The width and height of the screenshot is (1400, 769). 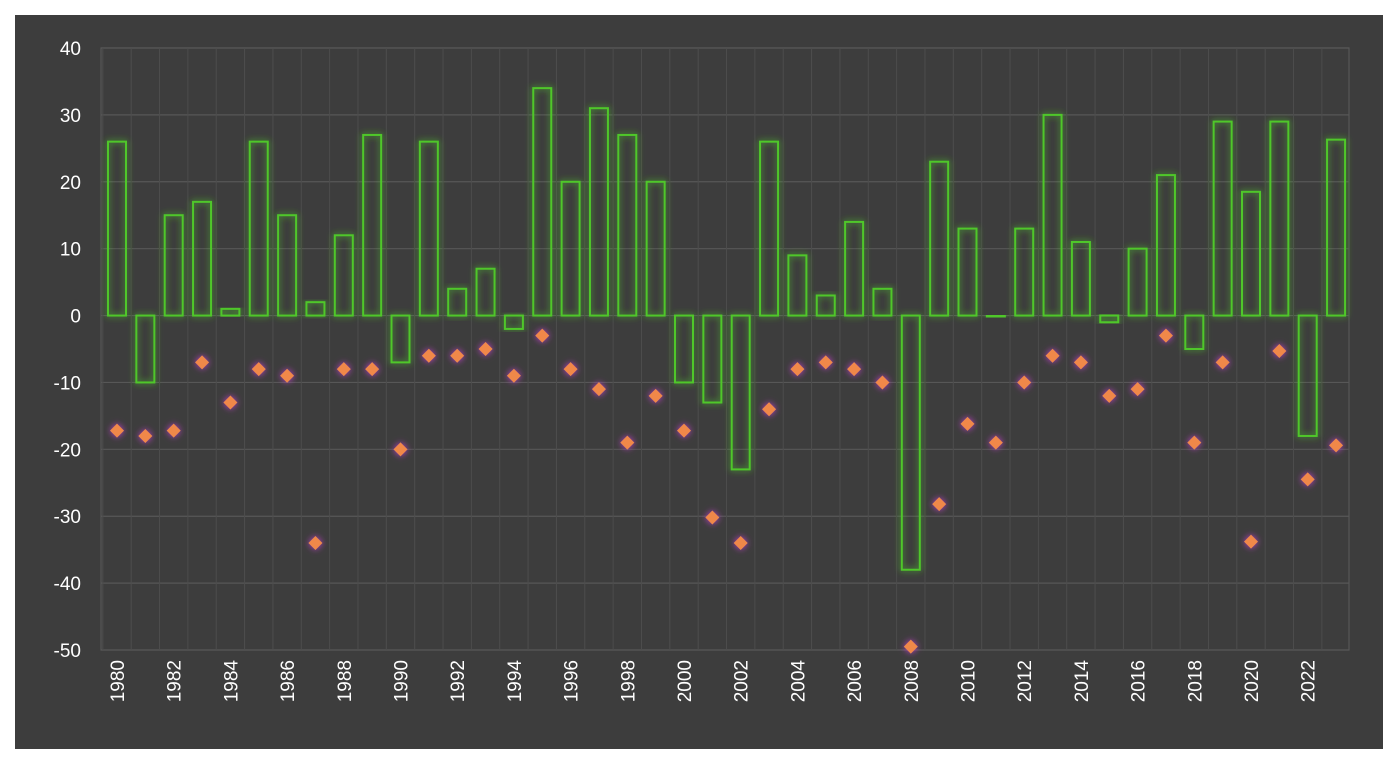 I want to click on x-tick-label: 2006, so click(x=855, y=681).